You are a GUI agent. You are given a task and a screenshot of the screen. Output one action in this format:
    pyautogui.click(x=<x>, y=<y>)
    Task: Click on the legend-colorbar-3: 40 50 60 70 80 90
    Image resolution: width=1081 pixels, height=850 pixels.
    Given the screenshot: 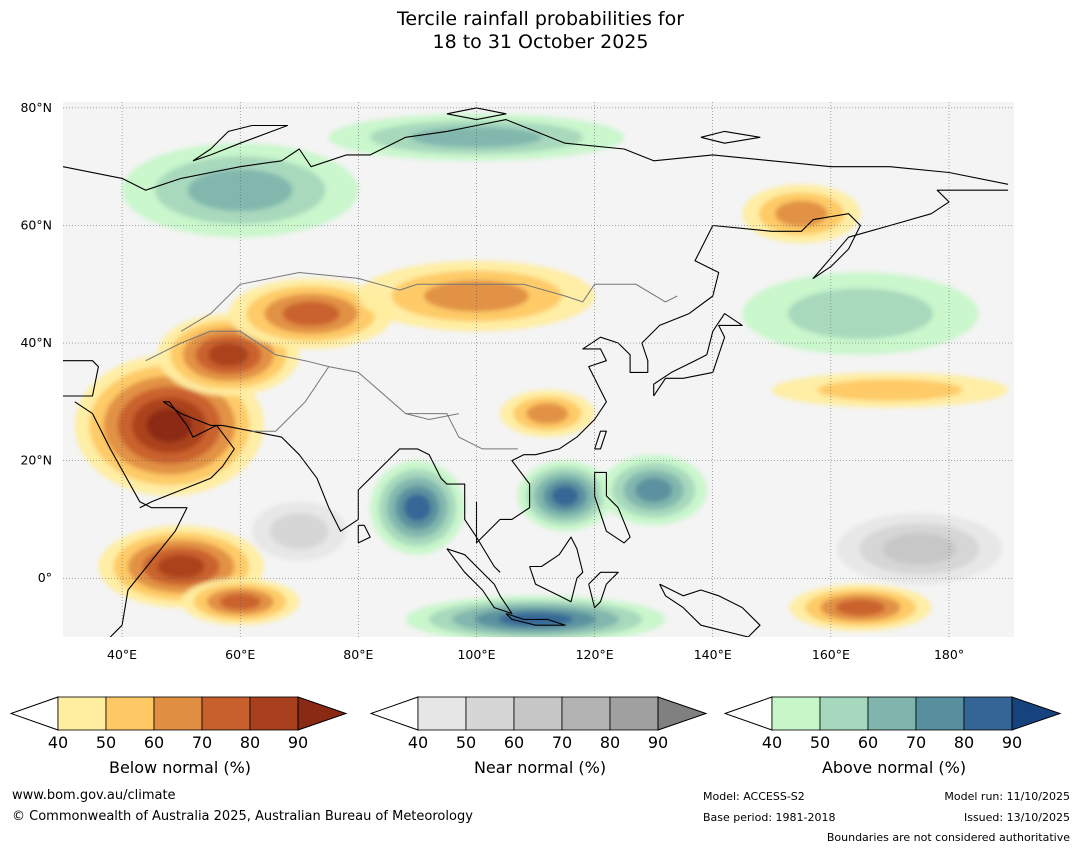 What is the action you would take?
    pyautogui.click(x=893, y=724)
    